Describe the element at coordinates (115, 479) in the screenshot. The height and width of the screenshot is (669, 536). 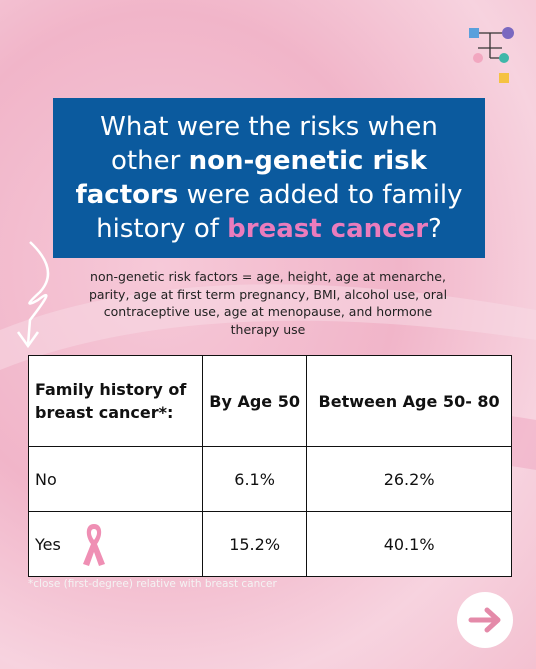
I see `cell: No` at that location.